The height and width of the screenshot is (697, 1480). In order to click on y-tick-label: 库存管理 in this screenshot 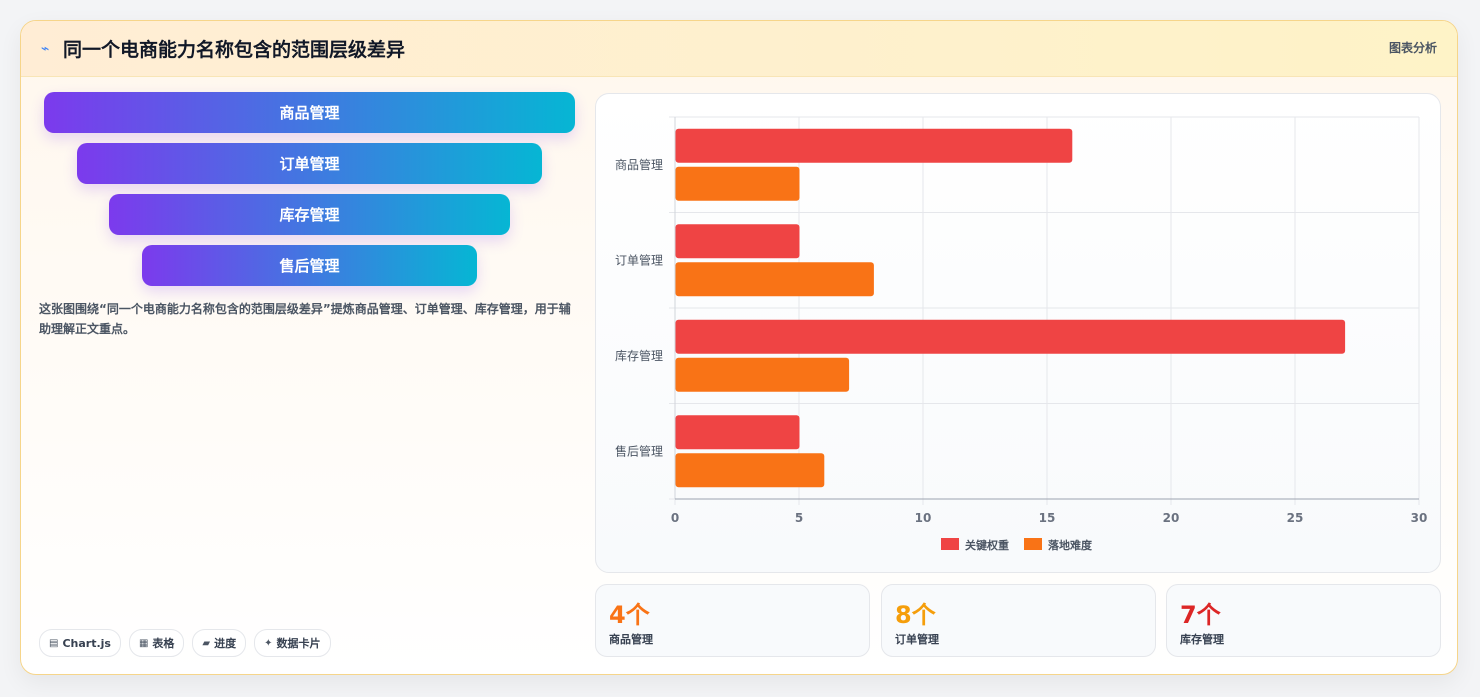, I will do `click(639, 355)`.